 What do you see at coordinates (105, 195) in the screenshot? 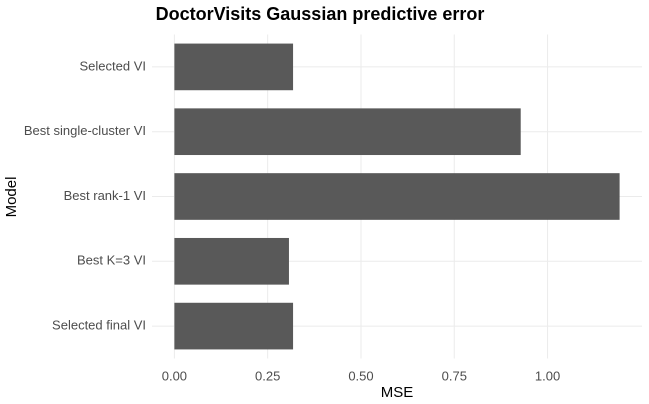
I see `y-tick-label: Best rank-1 VI` at bounding box center [105, 195].